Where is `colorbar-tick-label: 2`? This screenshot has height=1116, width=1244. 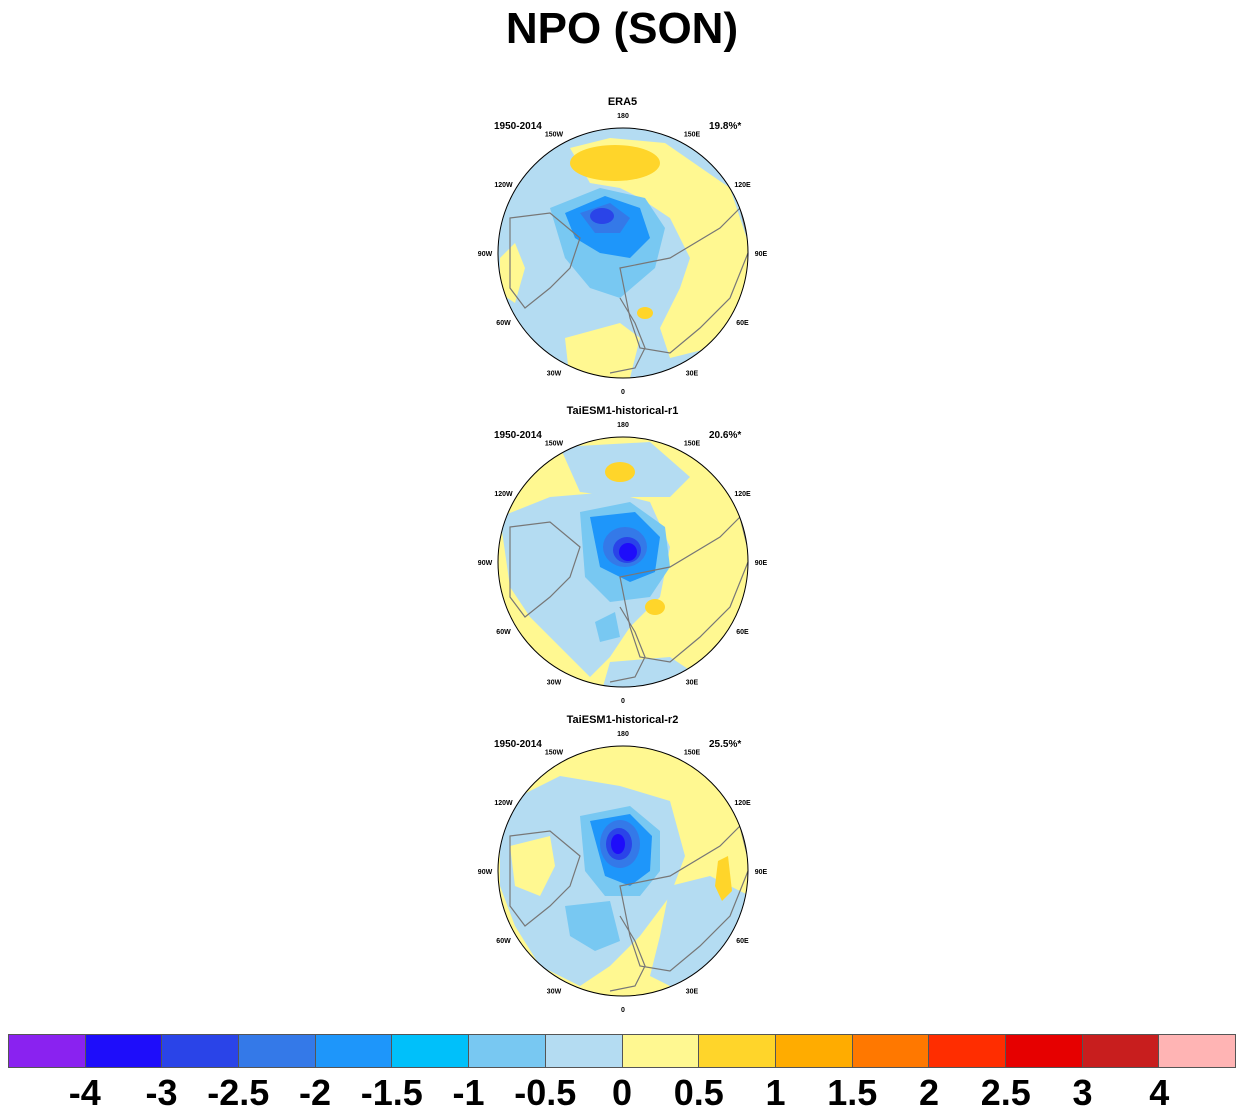 colorbar-tick-label: 2 is located at coordinates (929, 1092).